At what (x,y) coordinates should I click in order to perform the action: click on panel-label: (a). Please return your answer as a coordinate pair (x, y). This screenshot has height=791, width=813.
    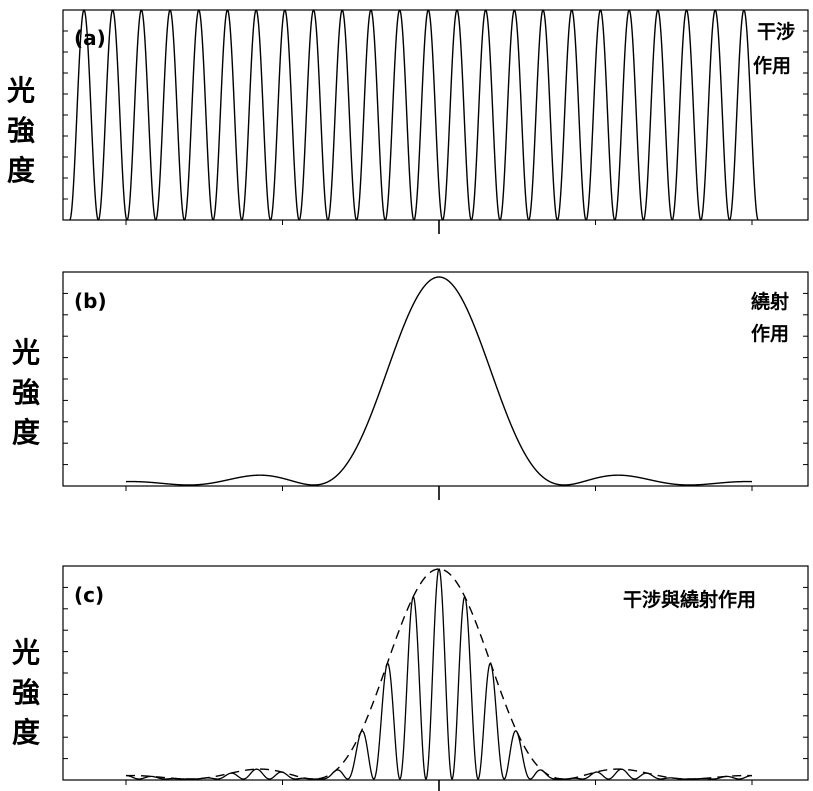
    Looking at the image, I should click on (90, 38).